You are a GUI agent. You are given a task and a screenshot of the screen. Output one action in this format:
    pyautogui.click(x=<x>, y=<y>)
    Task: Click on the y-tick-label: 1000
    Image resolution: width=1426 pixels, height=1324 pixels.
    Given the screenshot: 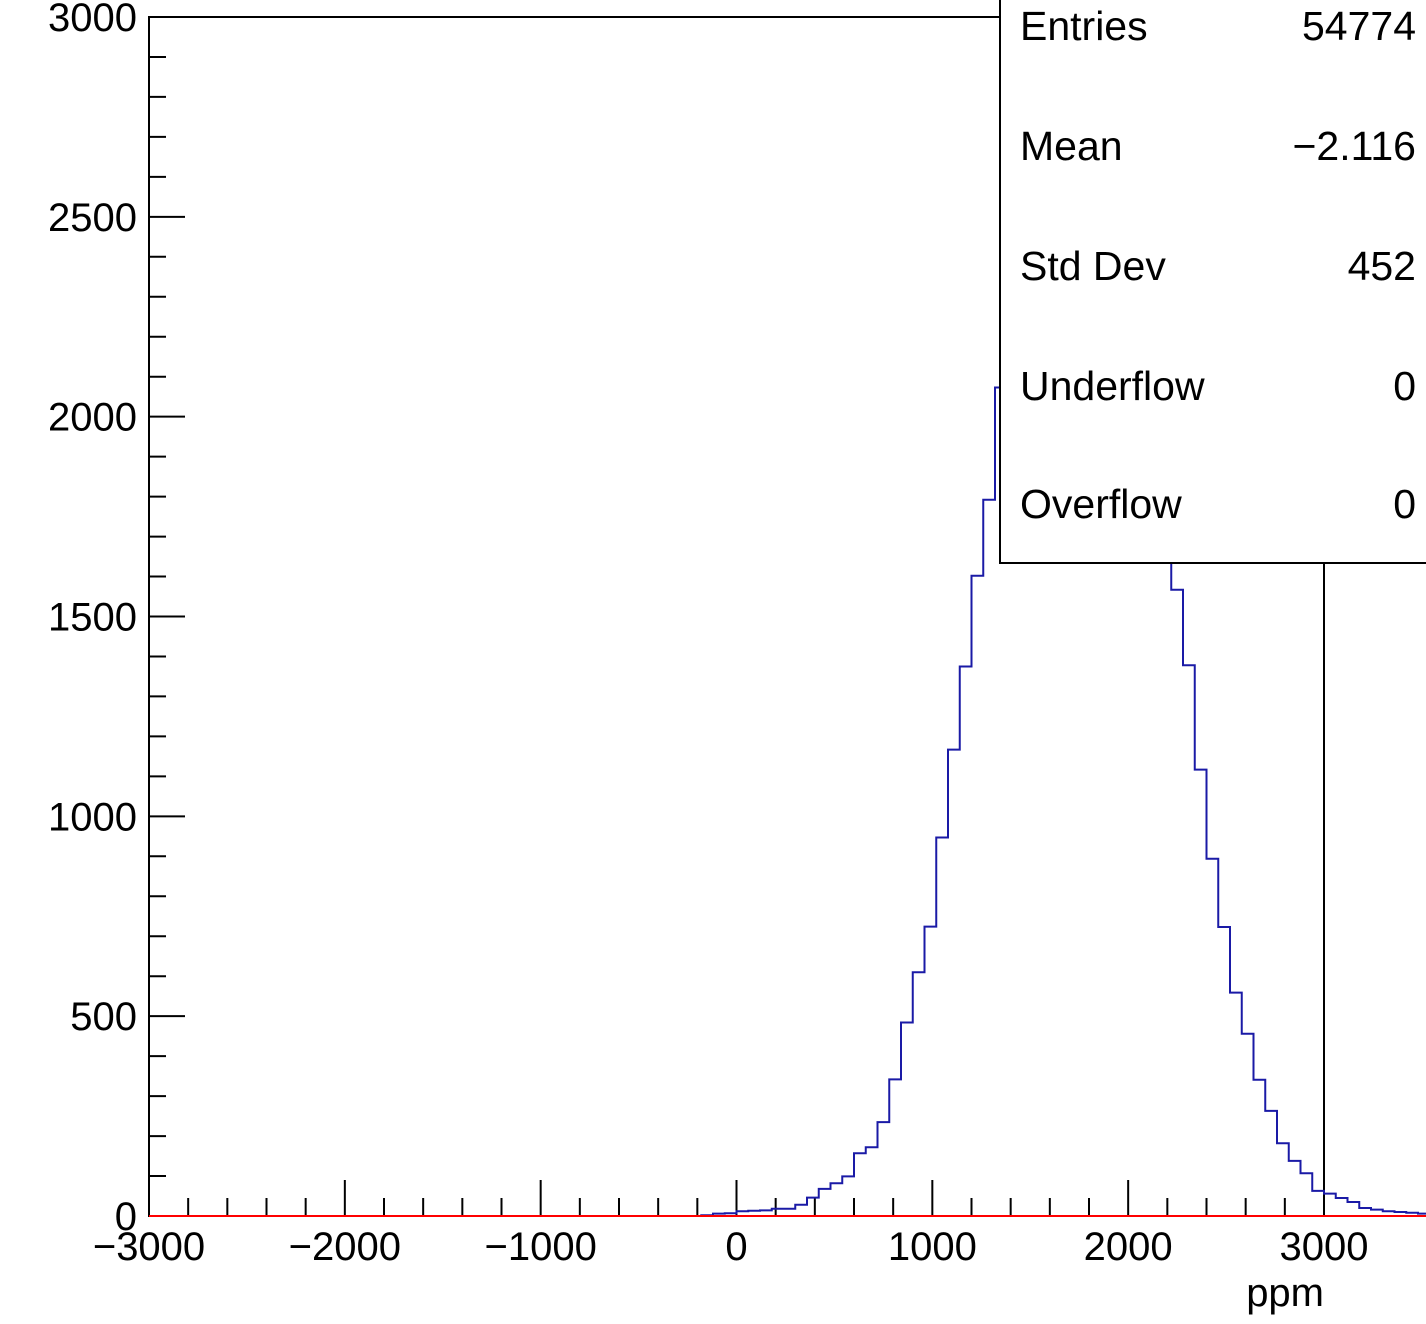 What is the action you would take?
    pyautogui.click(x=92, y=817)
    